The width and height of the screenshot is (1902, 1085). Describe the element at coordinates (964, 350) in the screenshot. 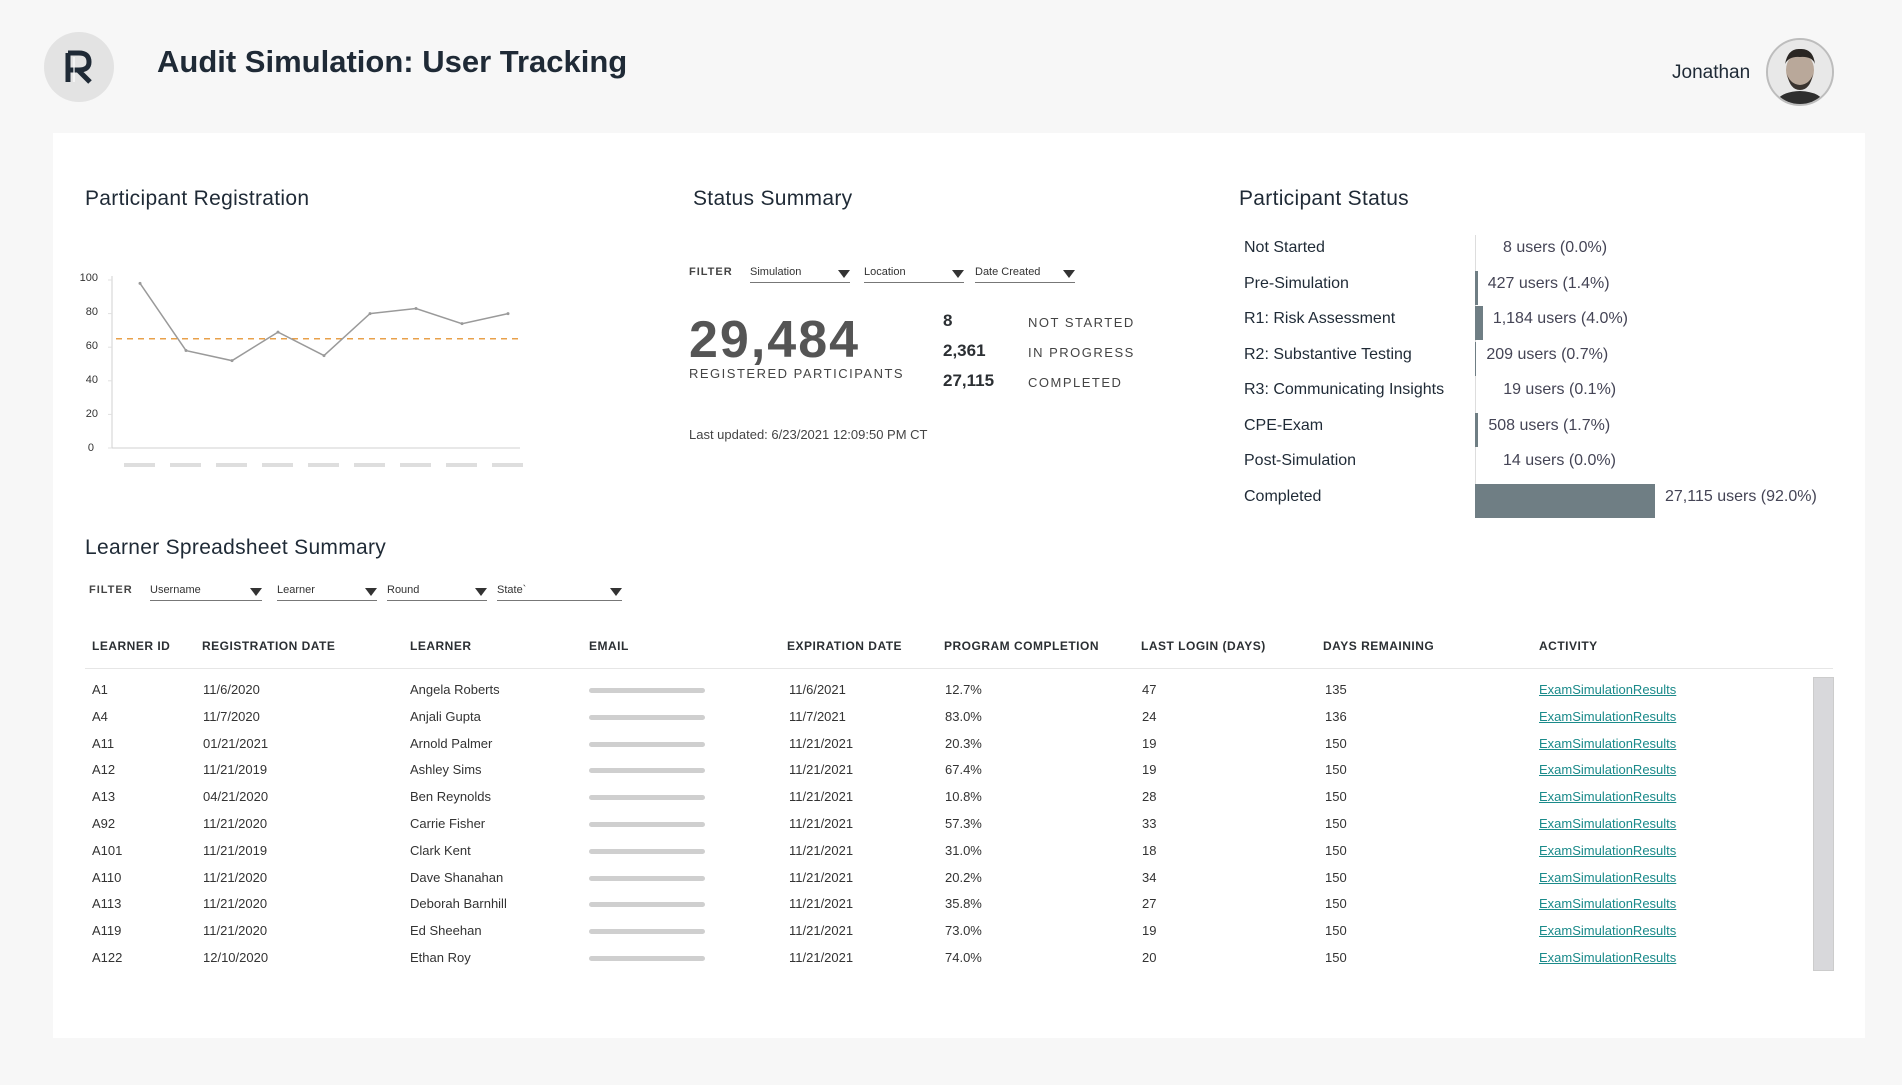

I see `in-progress-count: 2,361` at that location.